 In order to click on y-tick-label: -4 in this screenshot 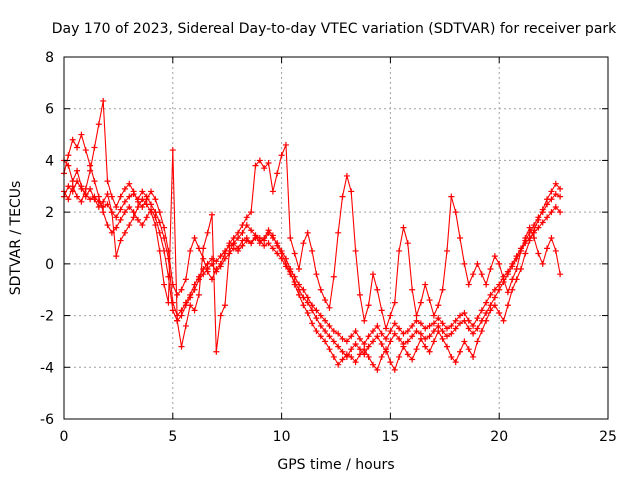, I will do `click(47, 368)`.